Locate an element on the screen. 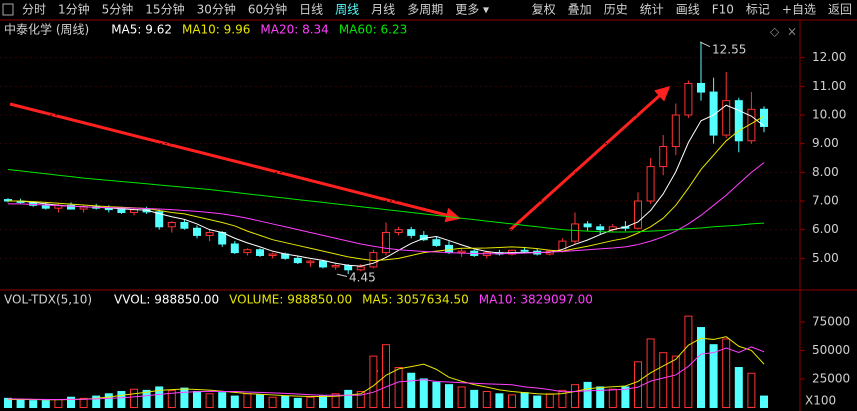  toolbar-icon is located at coordinates (8, 9).